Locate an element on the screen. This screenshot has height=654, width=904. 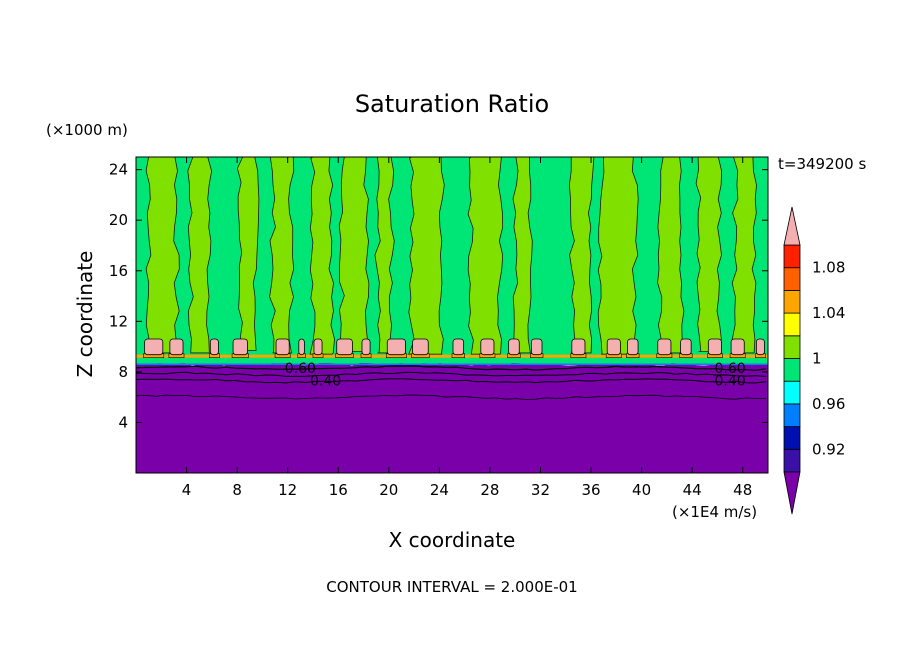
contour-interval-note: CONTOUR INTERVAL = 2.000E-01 is located at coordinates (451, 587).